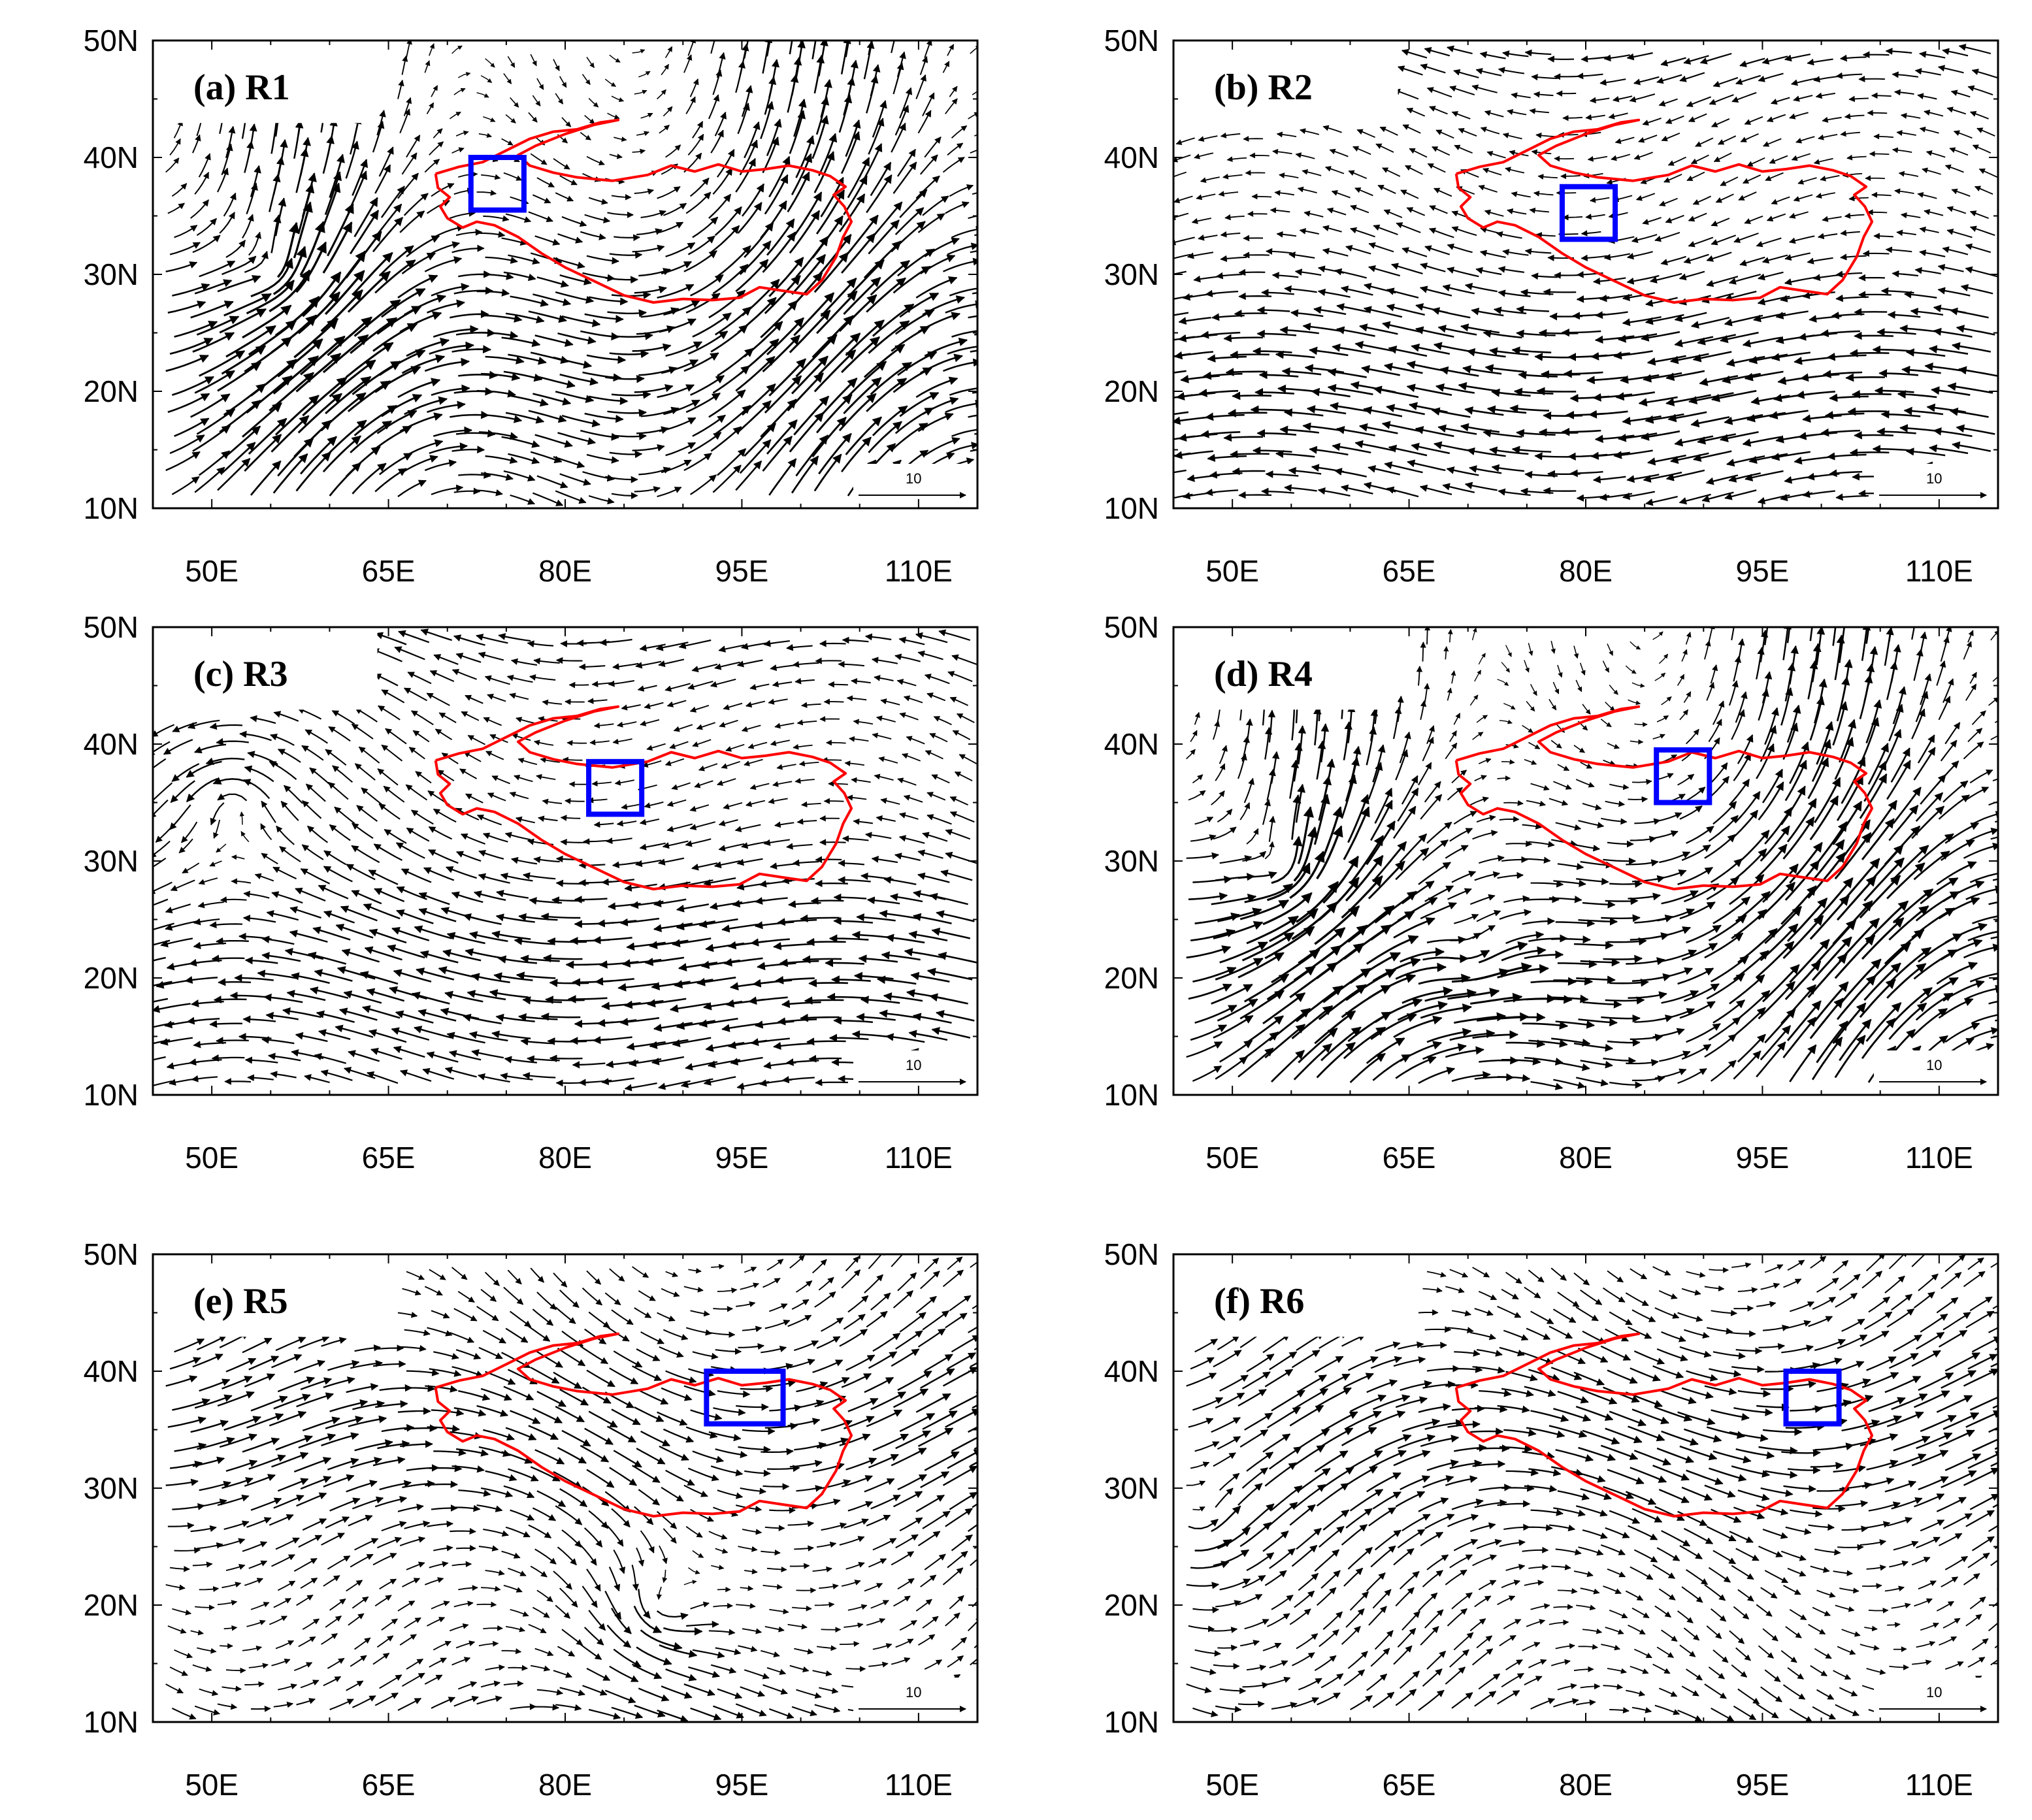 The width and height of the screenshot is (2032, 1820). What do you see at coordinates (1939, 1158) in the screenshot?
I see `x-tick-label: 110E` at bounding box center [1939, 1158].